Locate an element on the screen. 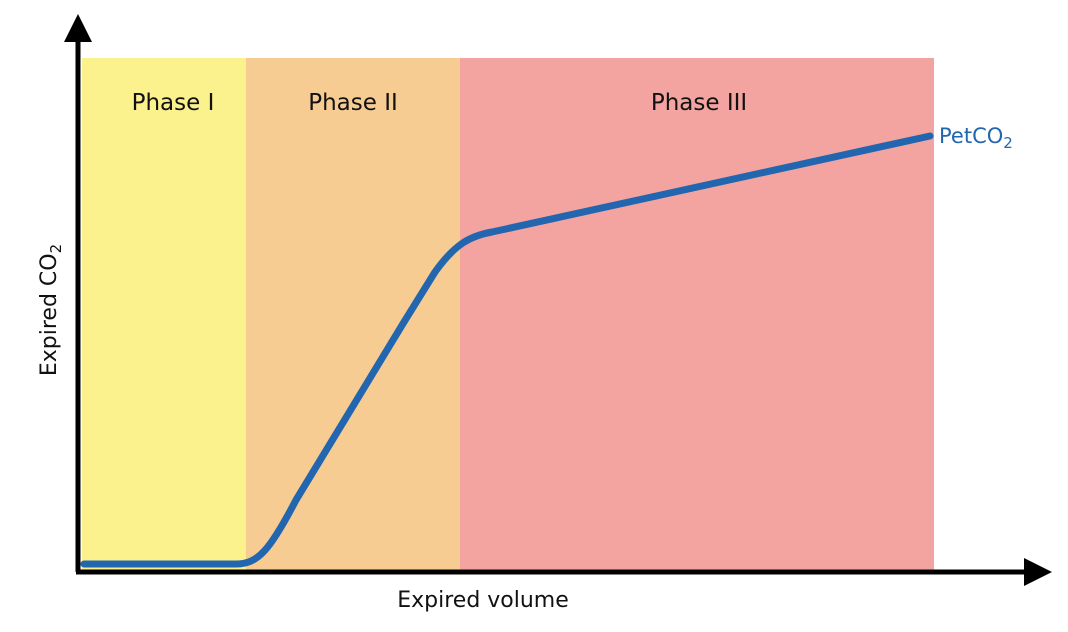 This screenshot has height=632, width=1068. y-axis-label-subscript: 2 is located at coordinates (56, 249).